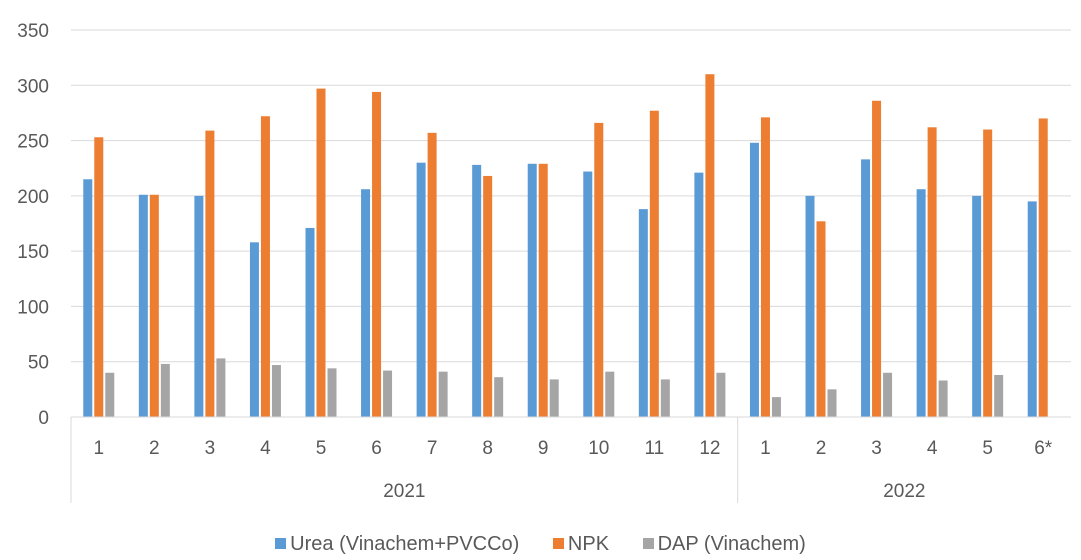 The width and height of the screenshot is (1081, 560). Describe the element at coordinates (33, 225) in the screenshot. I see `y-axis-ticks: 0 50 100 150 200 250 300 350` at that location.